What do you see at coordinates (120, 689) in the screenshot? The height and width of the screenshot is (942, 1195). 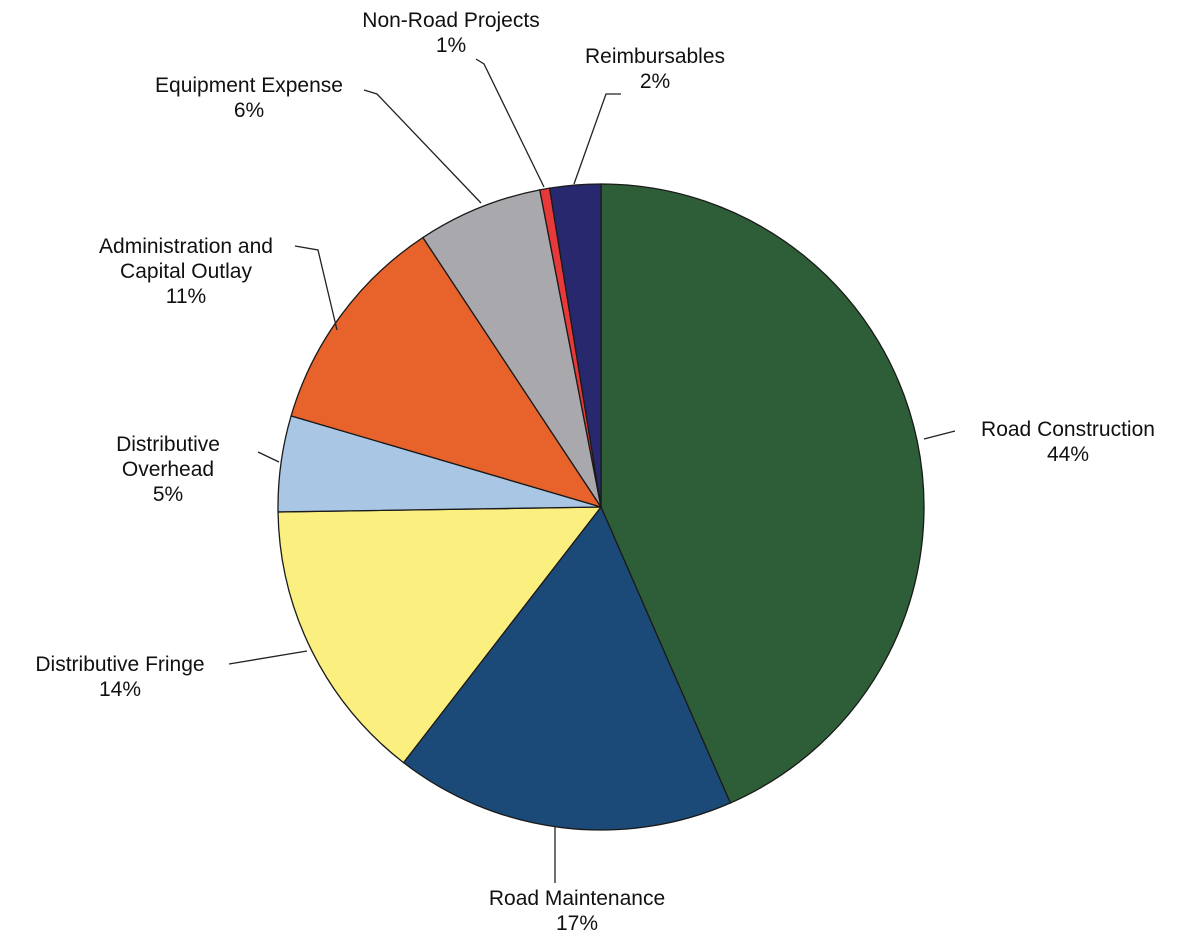 I see `slice-percent-distributive-fringe: 14%` at bounding box center [120, 689].